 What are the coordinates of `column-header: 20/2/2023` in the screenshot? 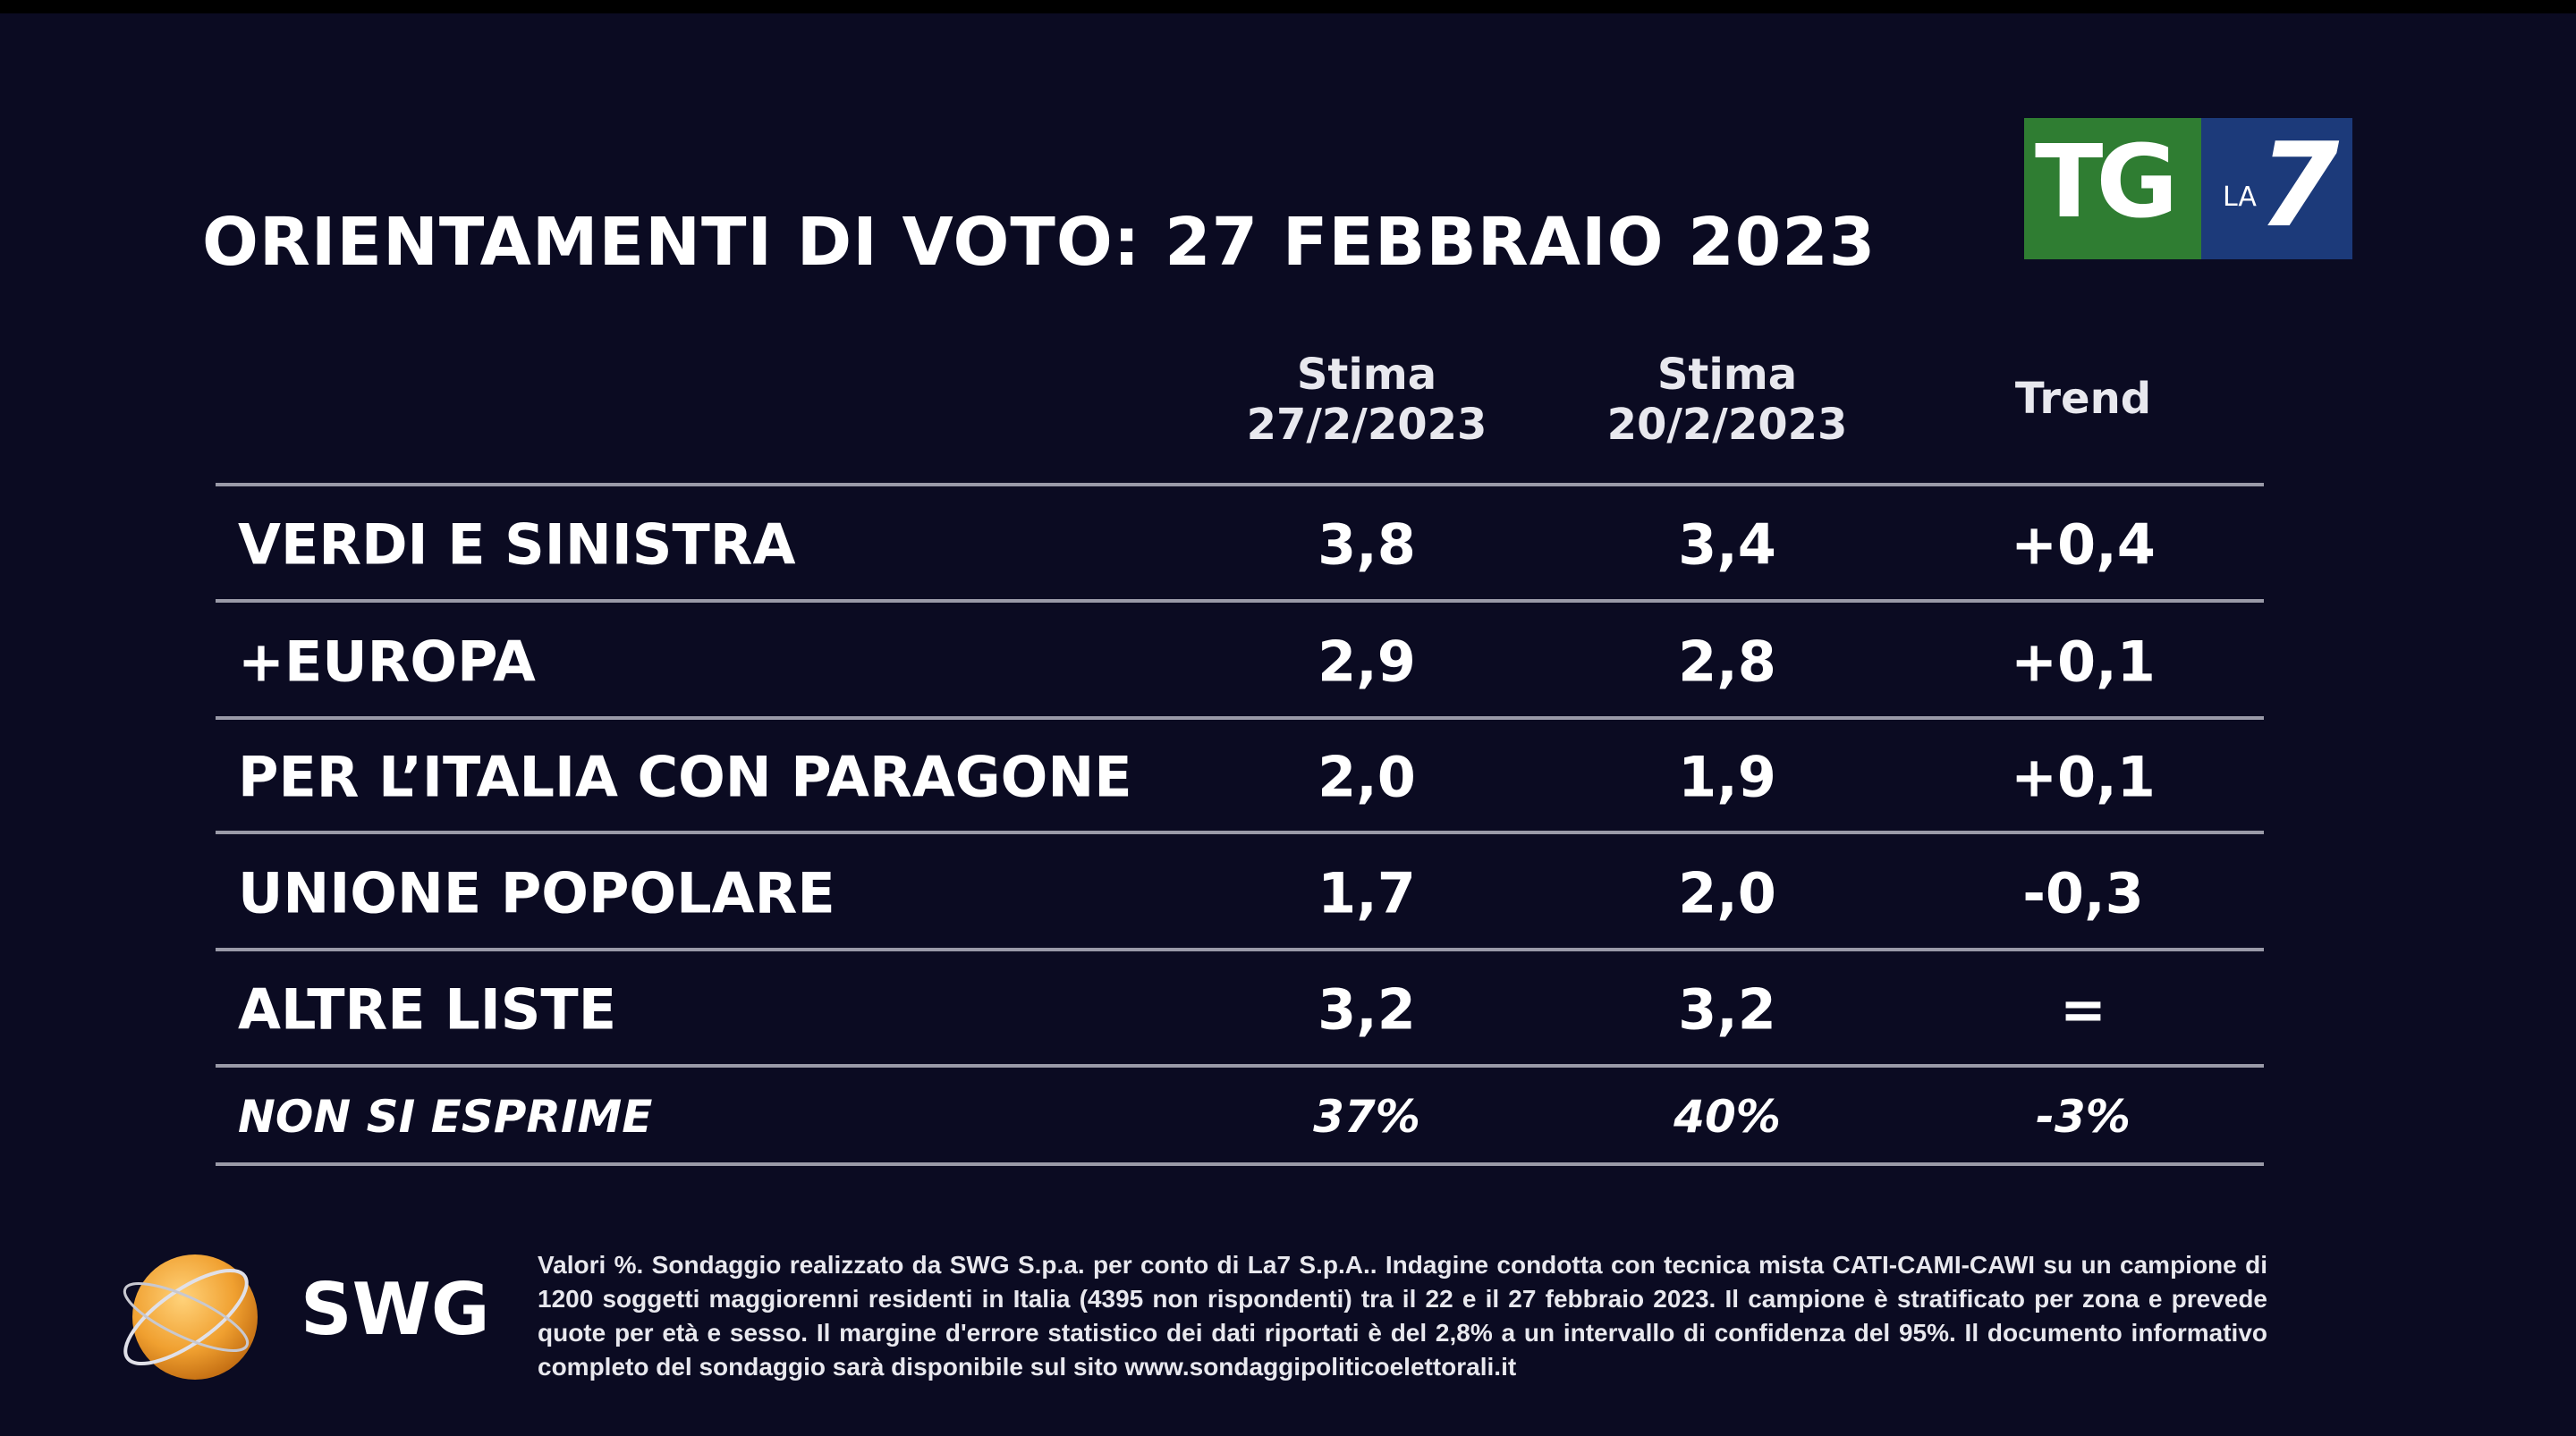 It's located at (1727, 425).